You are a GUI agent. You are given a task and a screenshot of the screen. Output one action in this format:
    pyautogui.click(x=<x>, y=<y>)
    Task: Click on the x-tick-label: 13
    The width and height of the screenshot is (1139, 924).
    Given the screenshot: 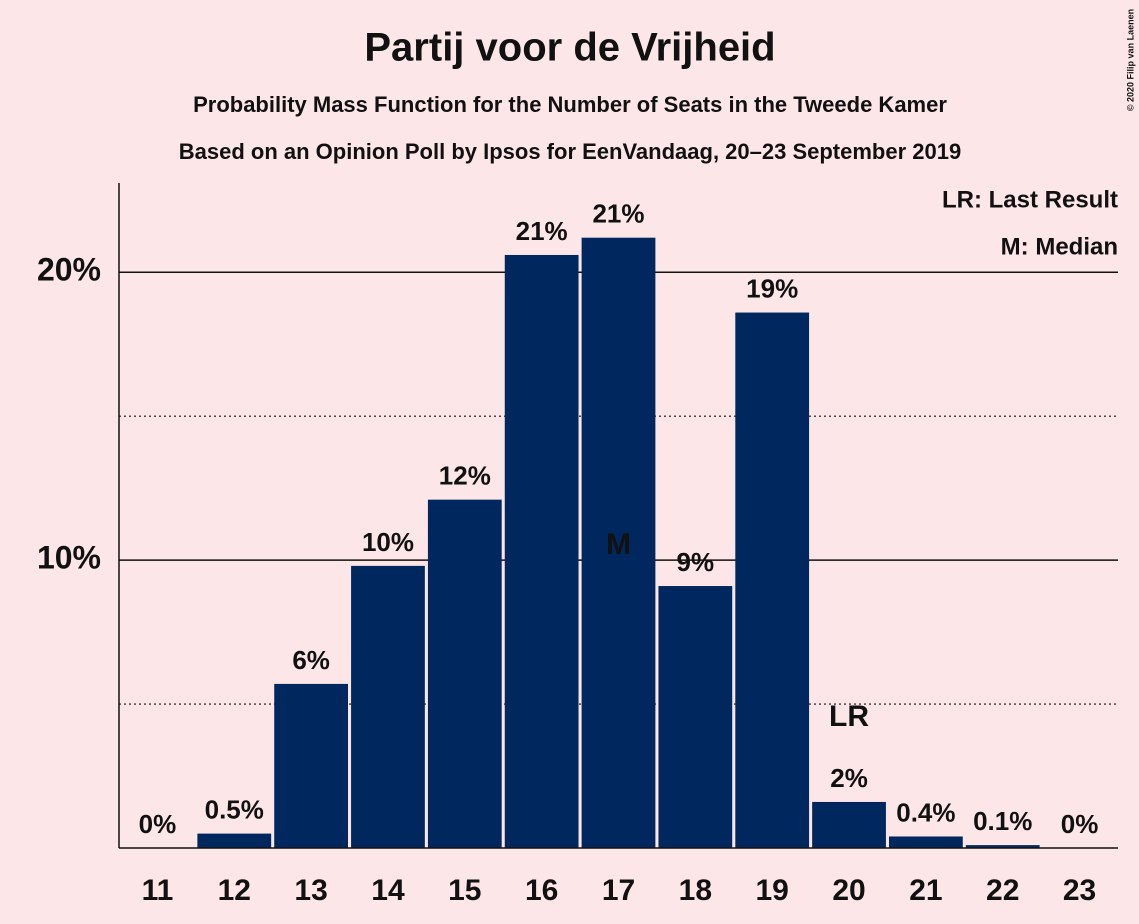 What is the action you would take?
    pyautogui.click(x=310, y=890)
    